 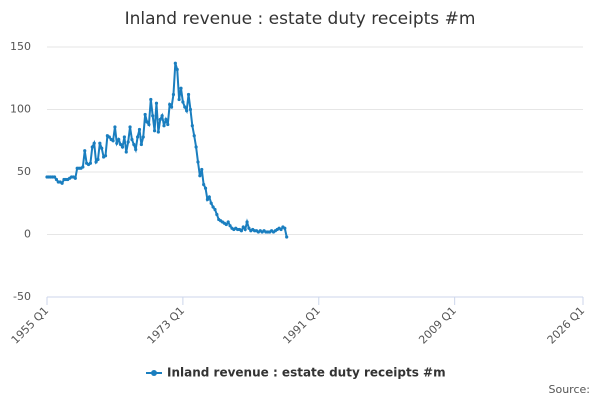 What do you see at coordinates (300, 19) in the screenshot?
I see `chart-title: Inland revenue : estate duty receipts #m` at bounding box center [300, 19].